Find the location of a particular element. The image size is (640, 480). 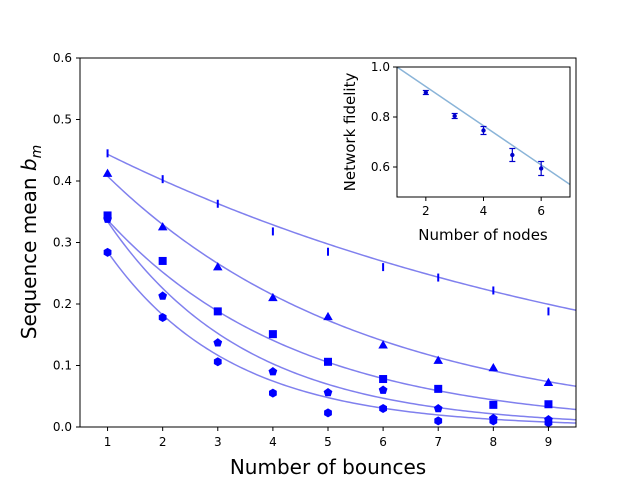

main-x-tick-label: 9 is located at coordinates (549, 442).